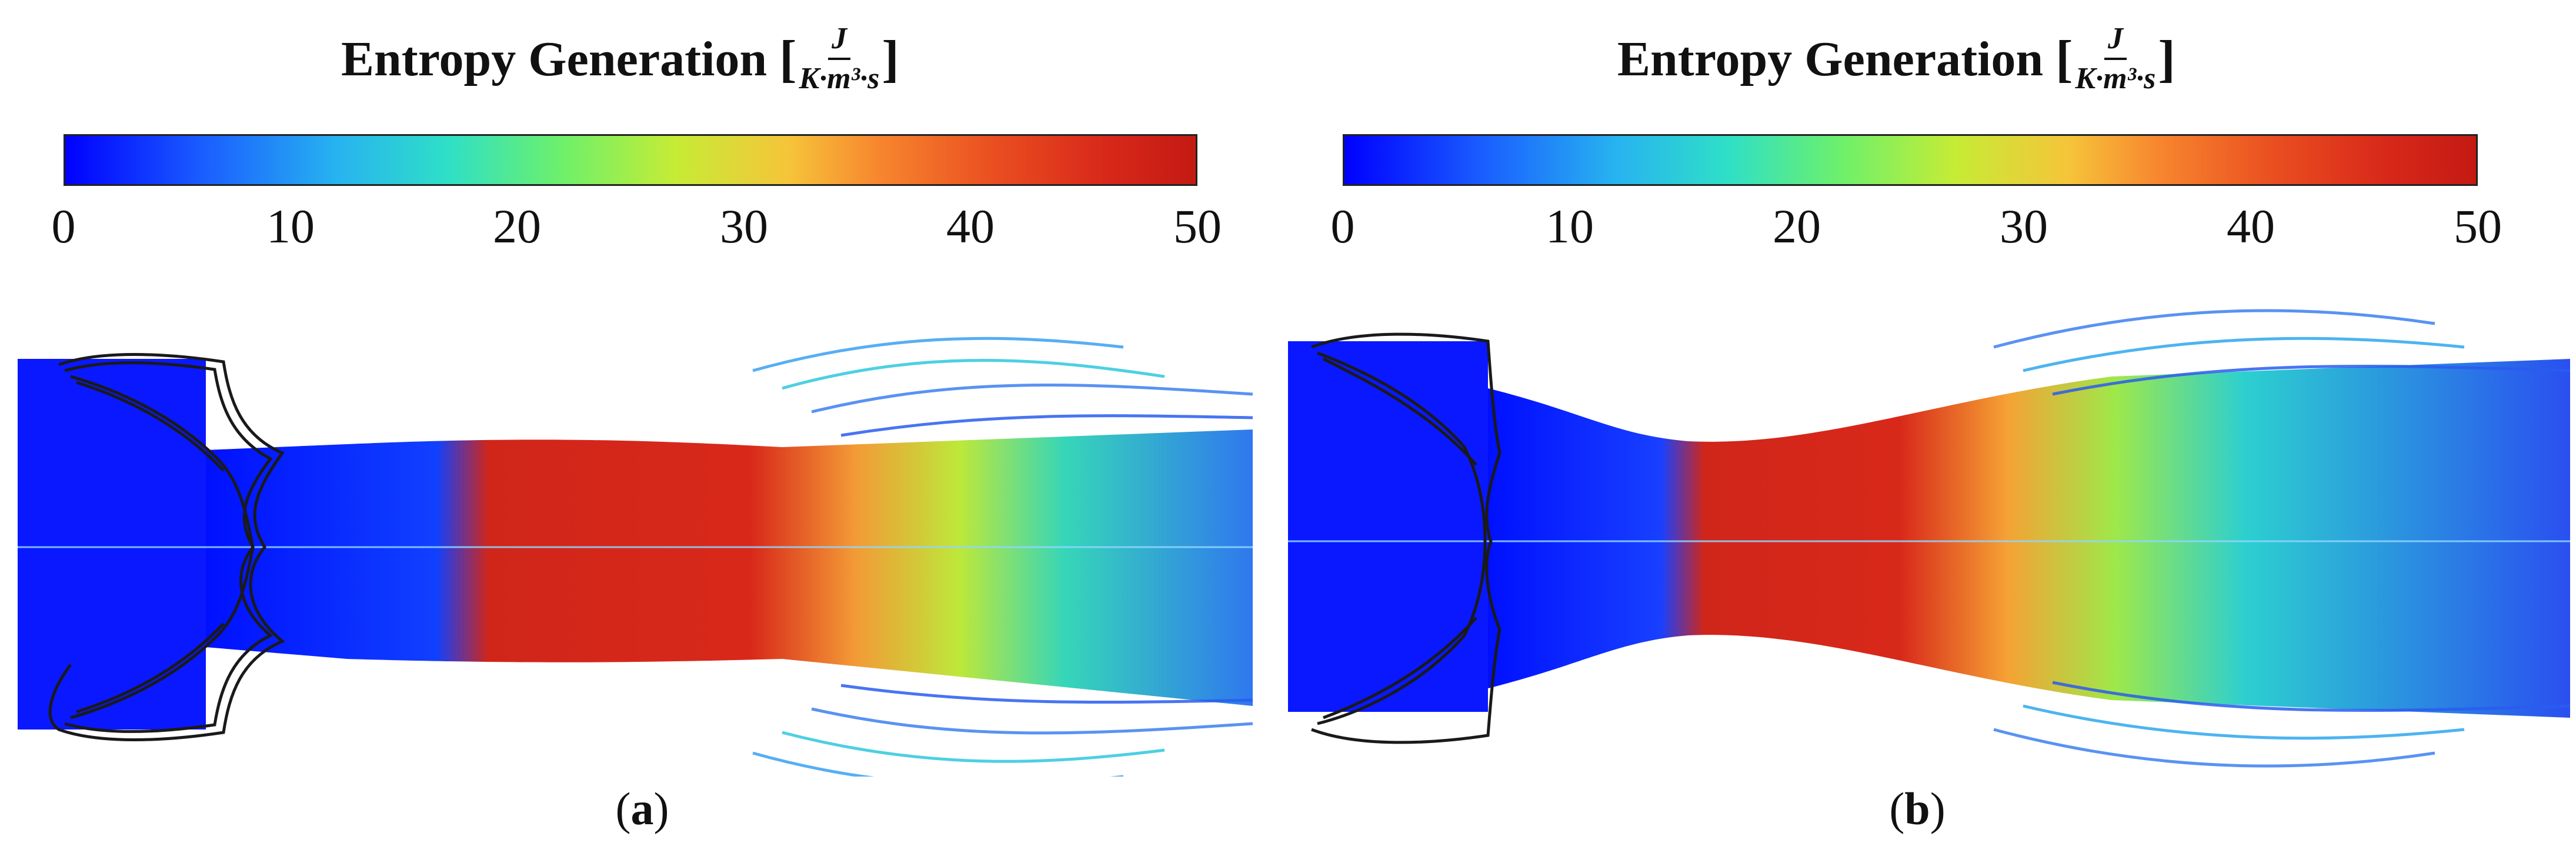  Describe the element at coordinates (642, 808) in the screenshot. I see `panel-caption: (a)` at that location.